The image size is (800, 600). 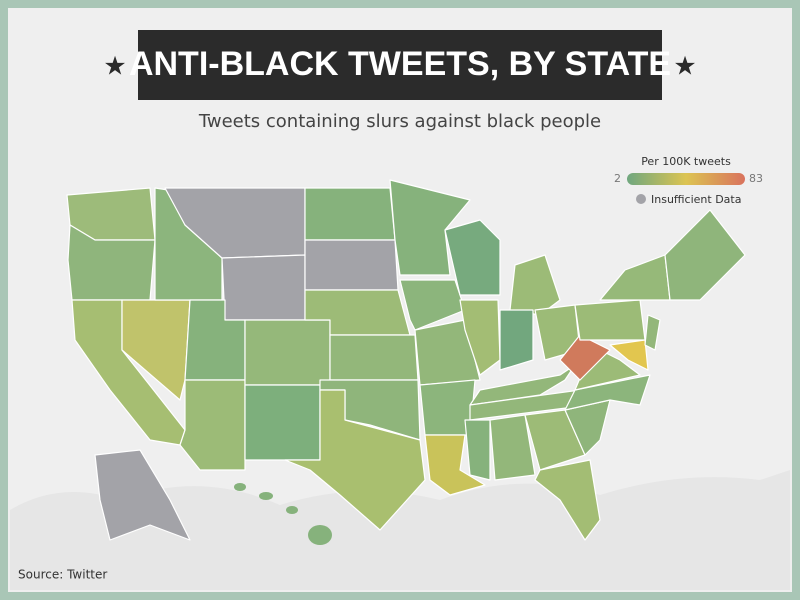 What do you see at coordinates (686, 179) in the screenshot?
I see `legend-scale` at bounding box center [686, 179].